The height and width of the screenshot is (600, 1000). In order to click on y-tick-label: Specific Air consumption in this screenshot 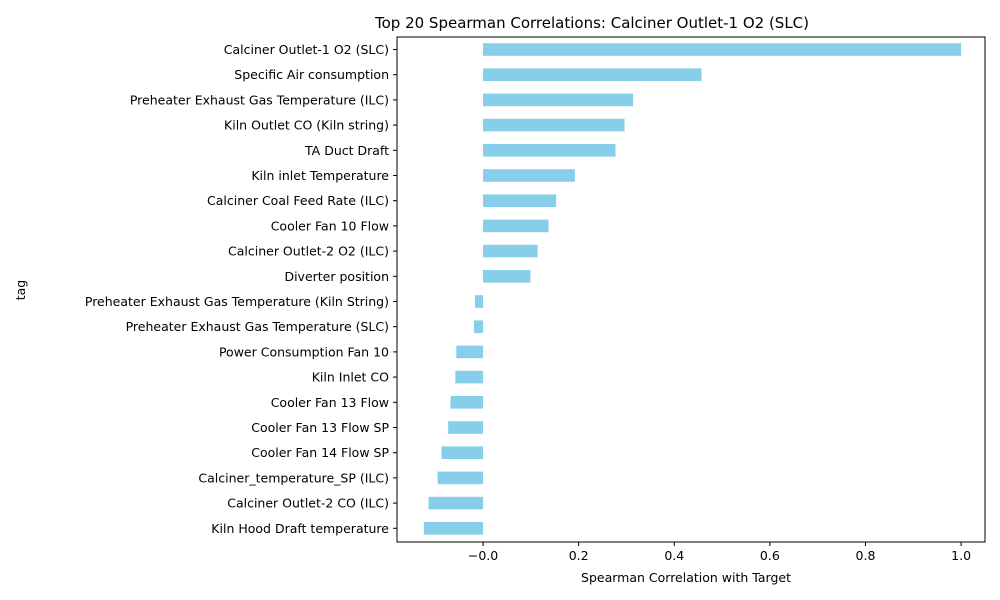, I will do `click(311, 74)`.